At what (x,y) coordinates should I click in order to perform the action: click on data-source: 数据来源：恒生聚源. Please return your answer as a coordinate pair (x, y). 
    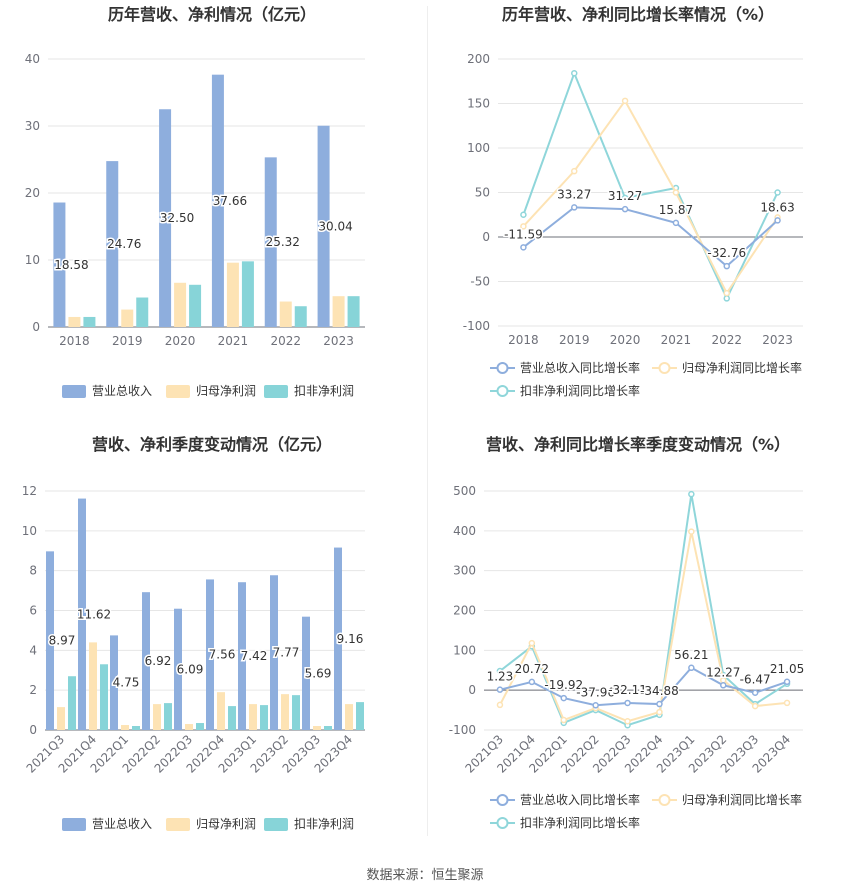
    Looking at the image, I should click on (425, 875).